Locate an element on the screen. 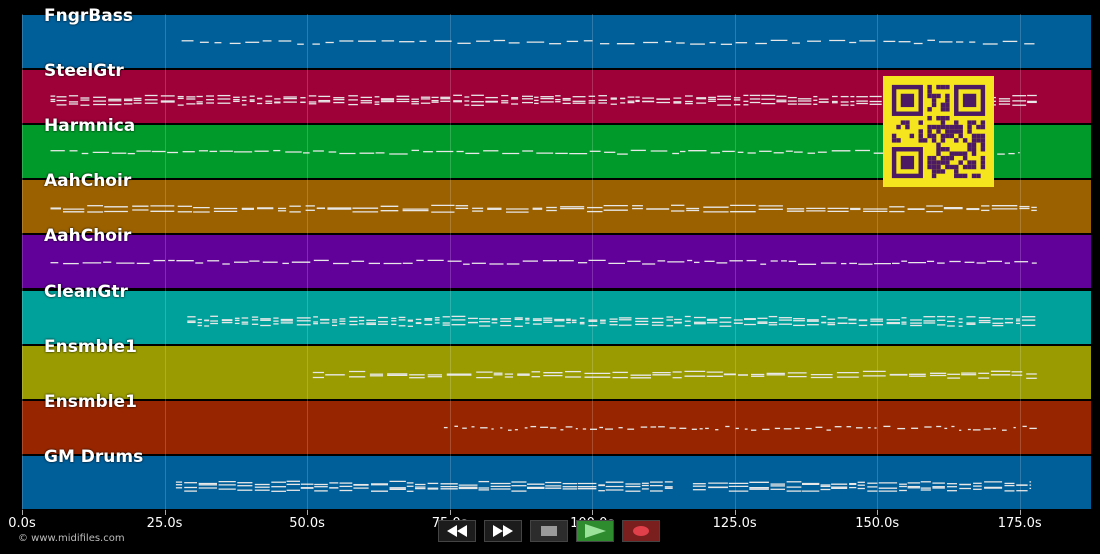  fast-forward-icon is located at coordinates (503, 531).